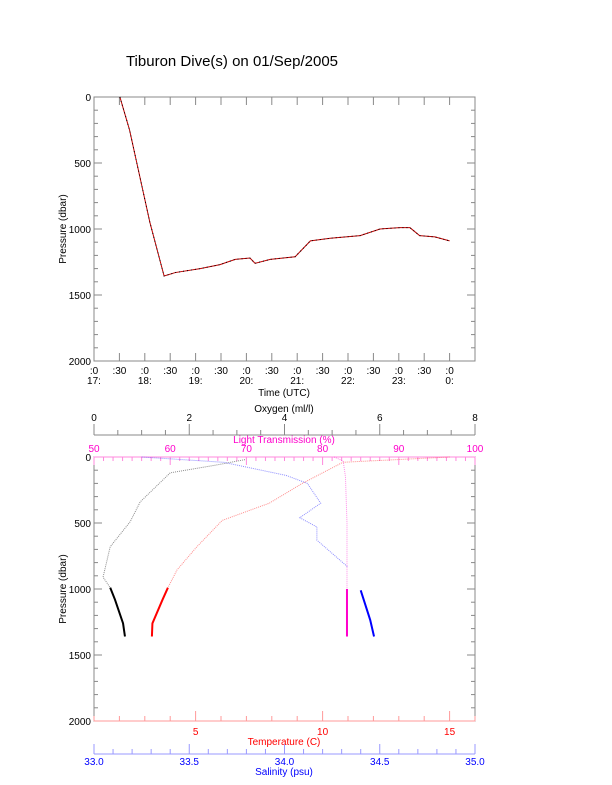 The height and width of the screenshot is (785, 612). What do you see at coordinates (196, 381) in the screenshot?
I see `x-tick-label-hour: 19:` at bounding box center [196, 381].